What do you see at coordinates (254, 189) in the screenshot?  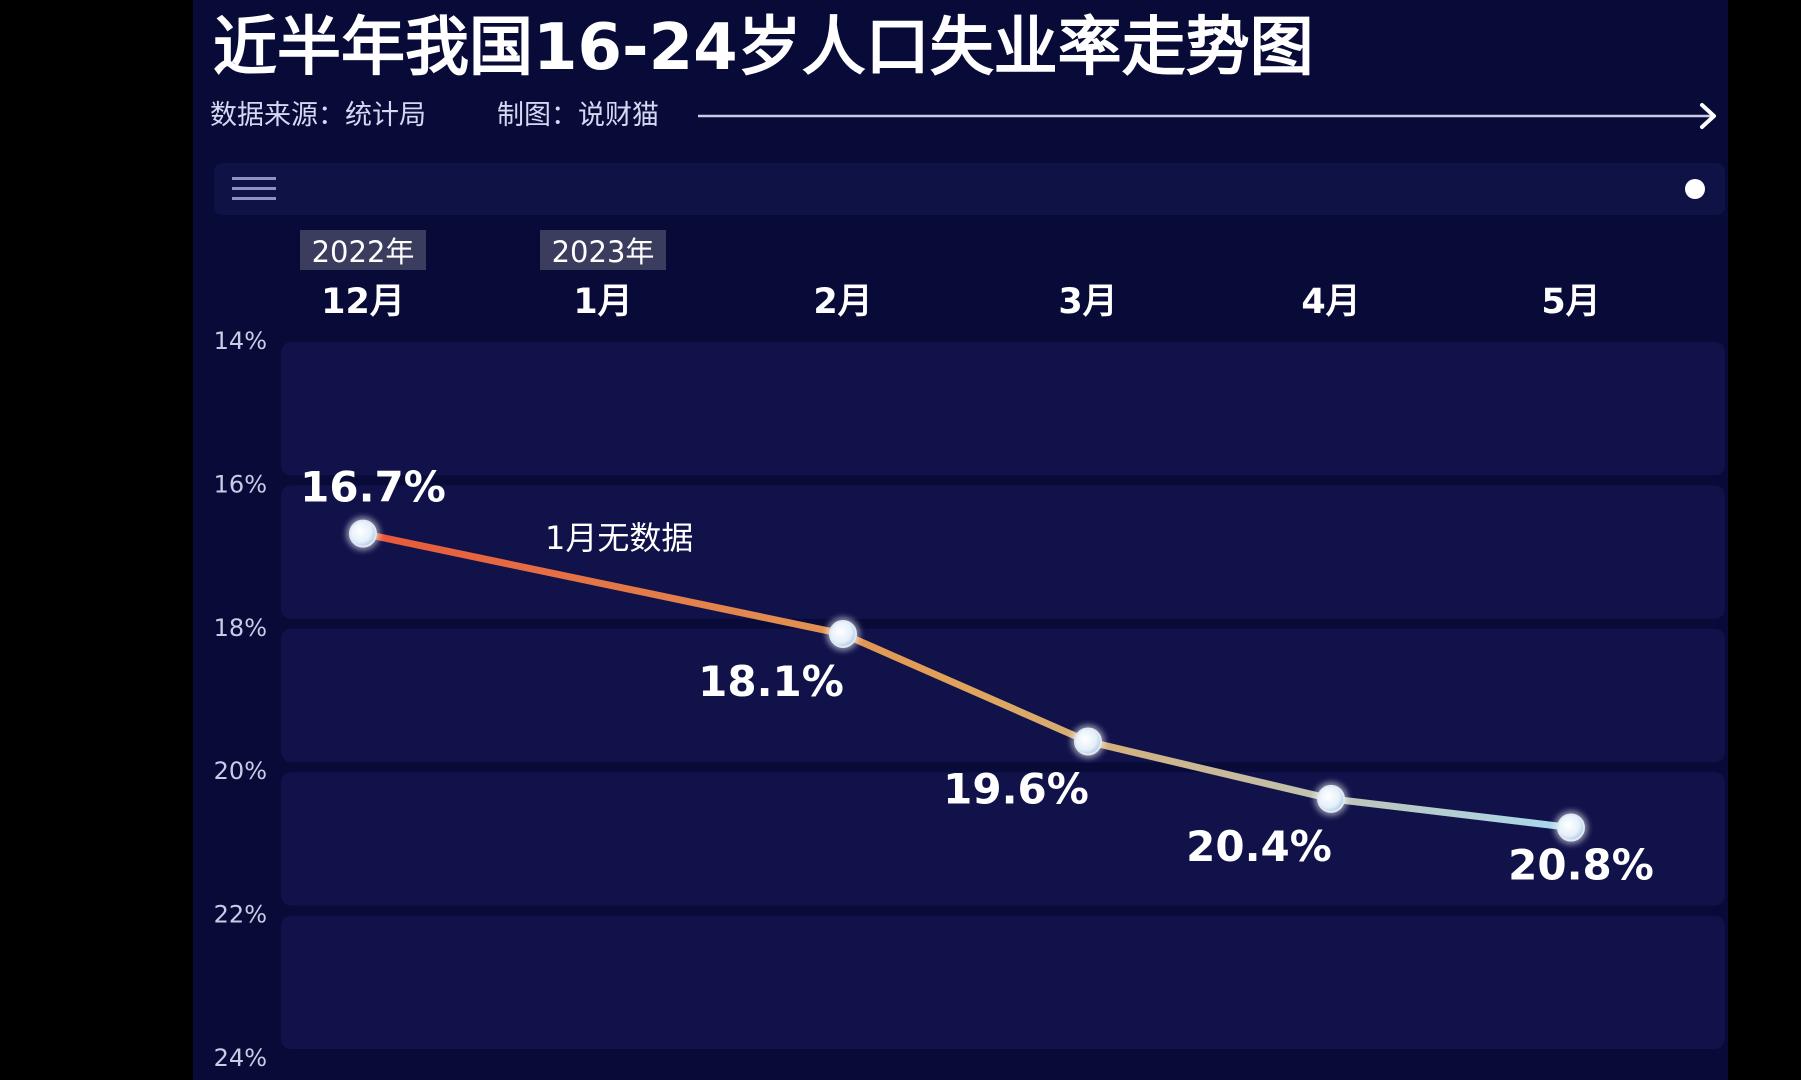 I see `hamburger-menu-icon` at bounding box center [254, 189].